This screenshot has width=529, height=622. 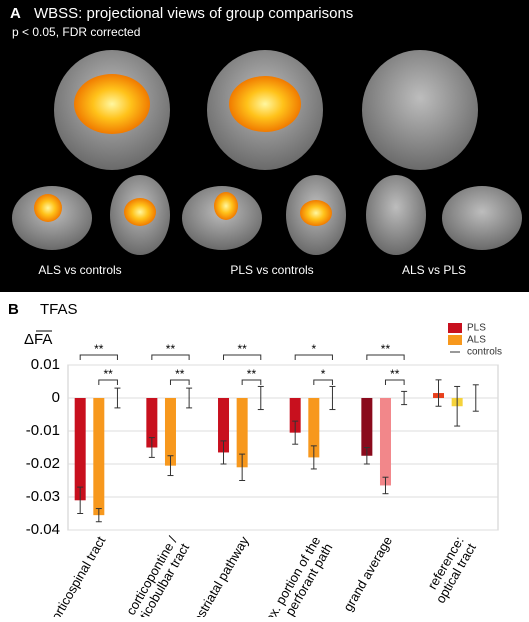 What do you see at coordinates (45, 364) in the screenshot?
I see `y-tick-label: 0.01` at bounding box center [45, 364].